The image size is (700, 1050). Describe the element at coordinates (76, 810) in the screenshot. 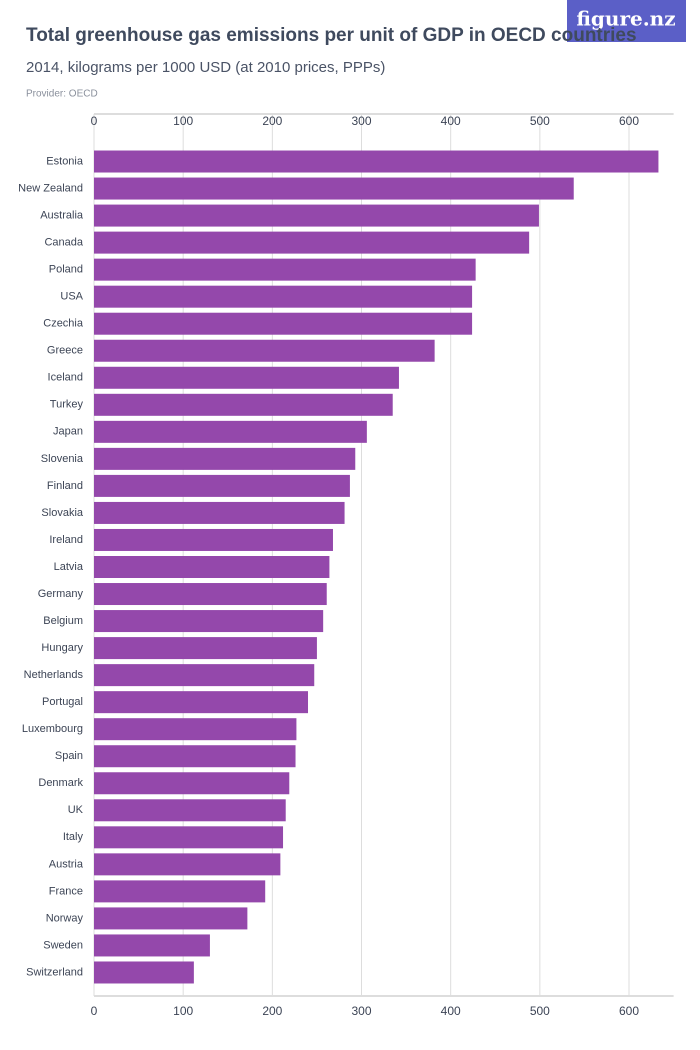

I see `y-tick-label: UK` at that location.